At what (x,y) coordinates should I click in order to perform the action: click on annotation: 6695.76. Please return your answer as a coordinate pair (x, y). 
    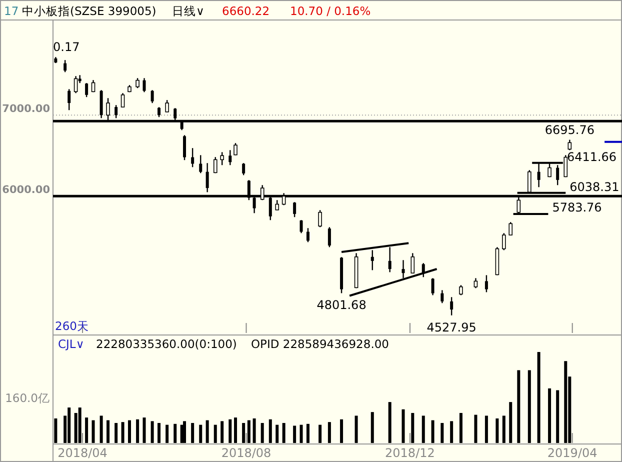
    Looking at the image, I should click on (569, 129).